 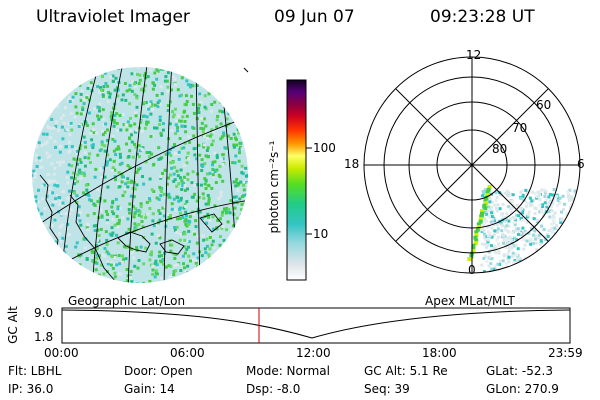 I want to click on geographic-lon: GLon: 270.9, so click(x=522, y=389).